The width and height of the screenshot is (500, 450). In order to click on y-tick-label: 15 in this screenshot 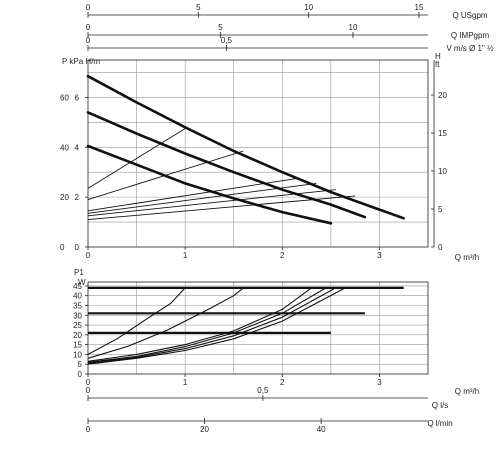, I will do `click(77, 345)`.